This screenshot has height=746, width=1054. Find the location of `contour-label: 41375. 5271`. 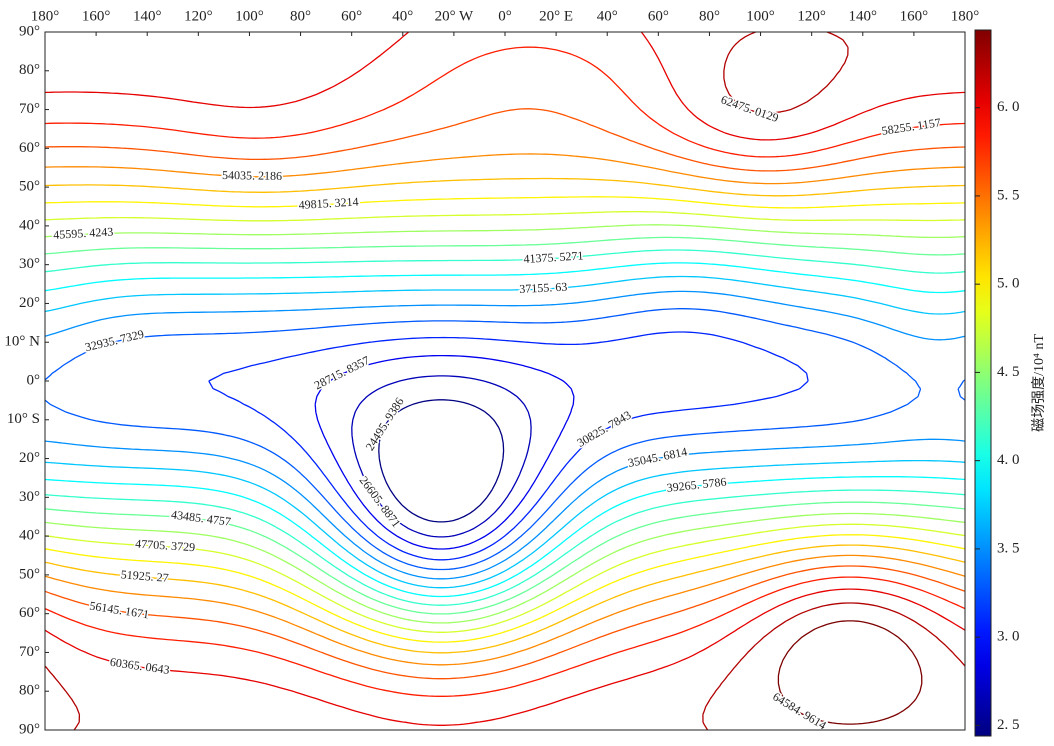

contour-label: 41375. 5271 is located at coordinates (553, 257).